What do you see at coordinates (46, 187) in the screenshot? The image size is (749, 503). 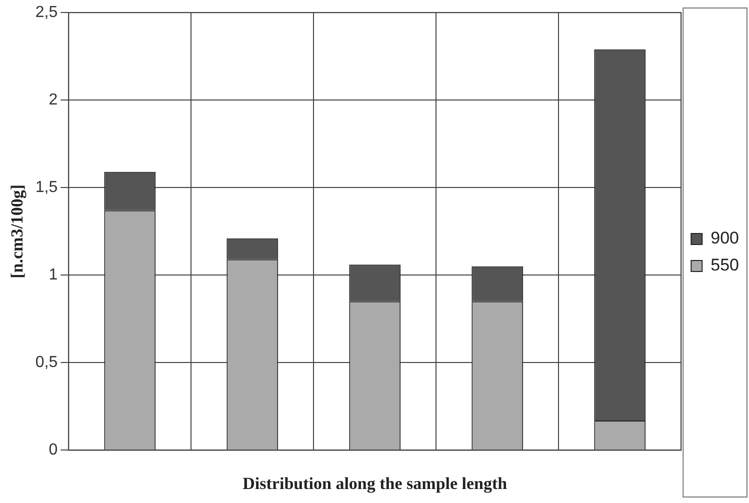 I see `y-tick-label: 1,5` at bounding box center [46, 187].